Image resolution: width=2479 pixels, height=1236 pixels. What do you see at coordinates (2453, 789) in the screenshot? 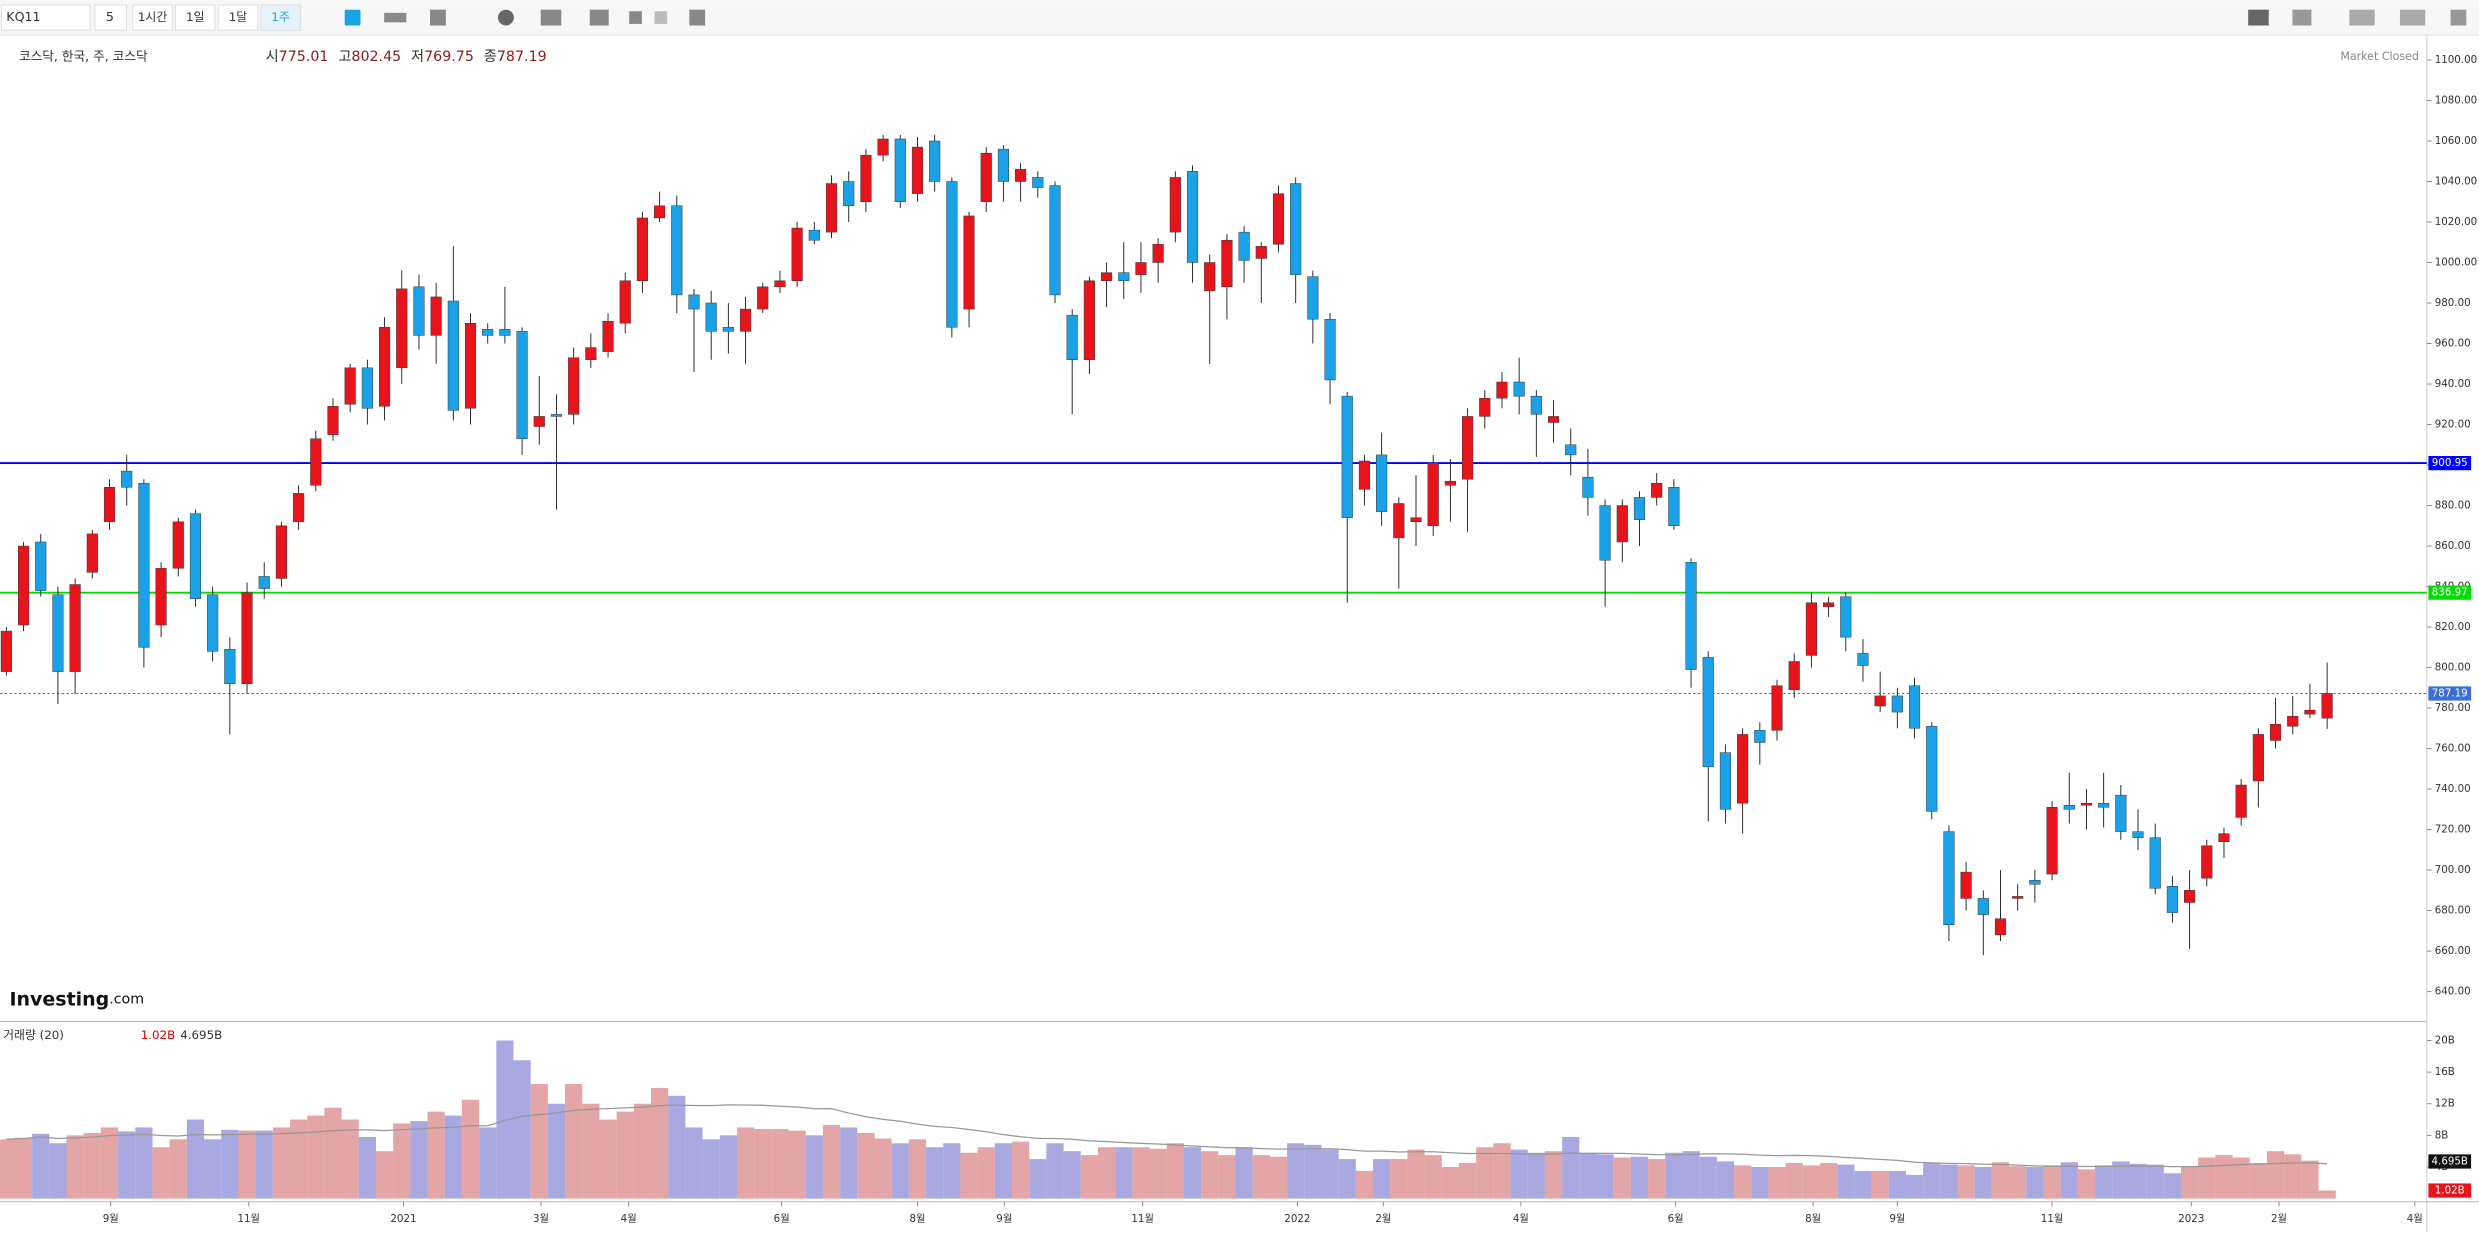
I see `y-tick-label: 740.00` at bounding box center [2453, 789].